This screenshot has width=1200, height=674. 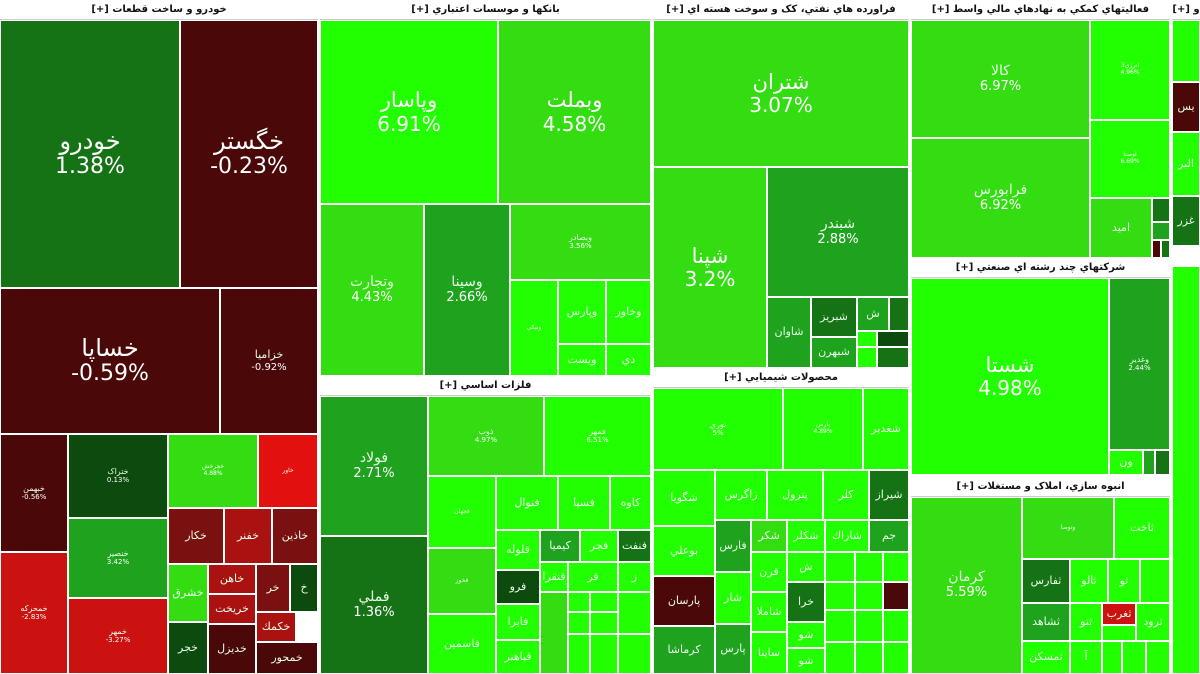 What do you see at coordinates (1186, 164) in the screenshot?
I see `stock-tile-alborz: البر` at bounding box center [1186, 164].